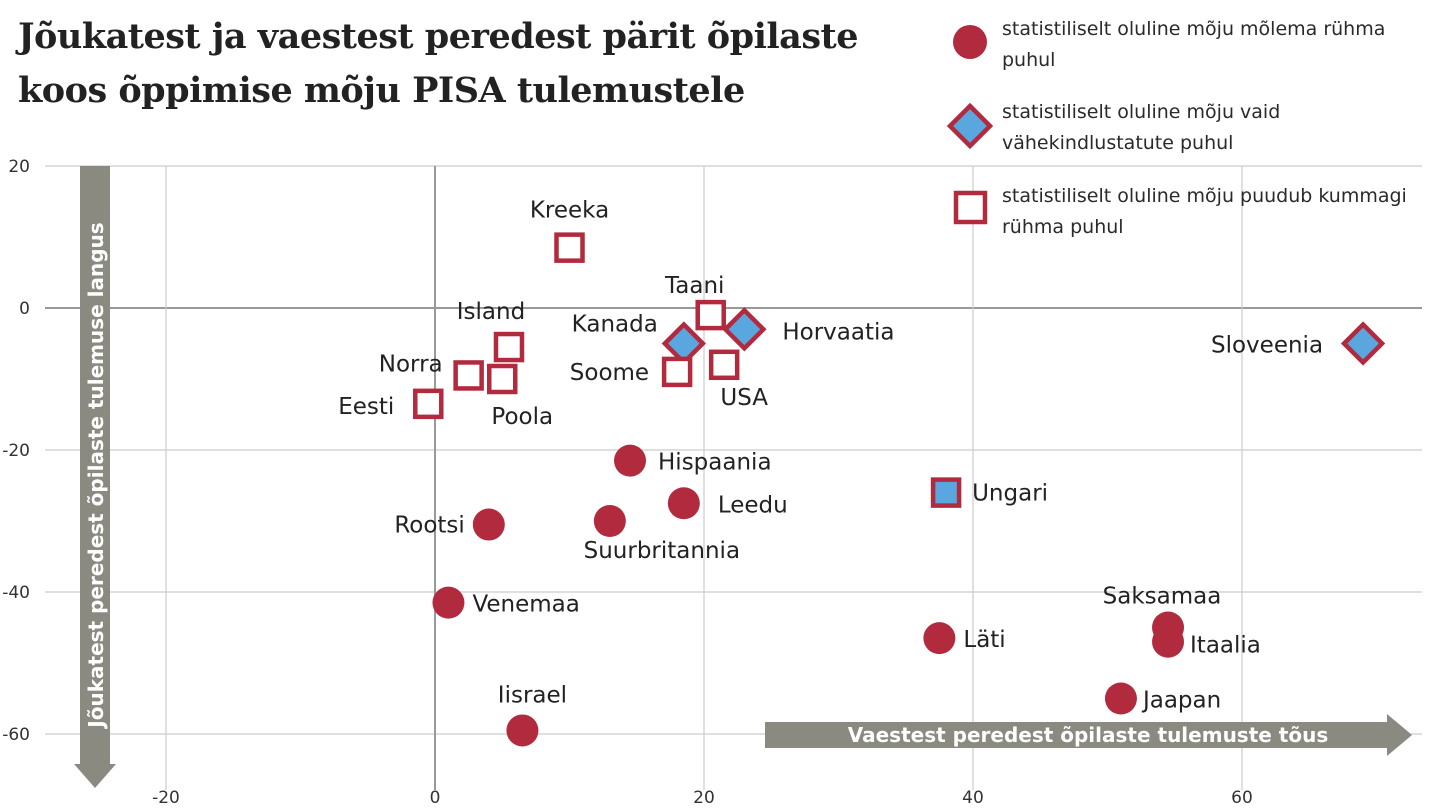 Image resolution: width=1442 pixels, height=811 pixels. What do you see at coordinates (366, 407) in the screenshot?
I see `point-label-eesti: Eesti` at bounding box center [366, 407].